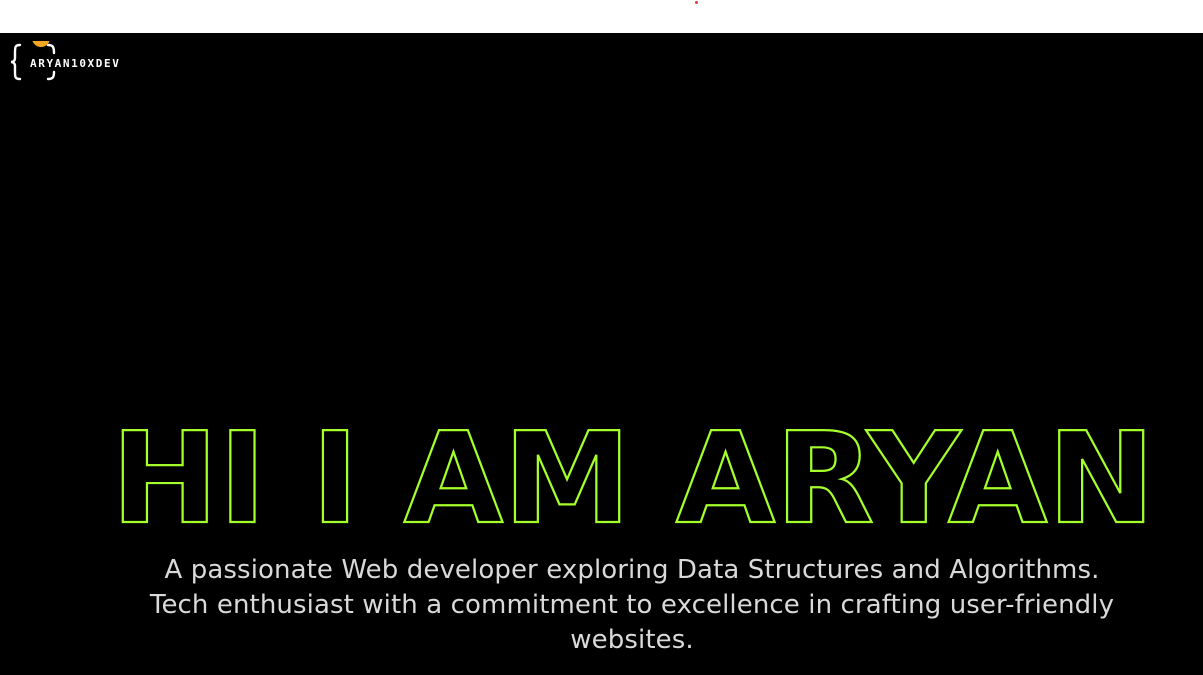 Image resolution: width=1203 pixels, height=675 pixels. I want to click on site-logo: ARYAN10XDEV, so click(63, 62).